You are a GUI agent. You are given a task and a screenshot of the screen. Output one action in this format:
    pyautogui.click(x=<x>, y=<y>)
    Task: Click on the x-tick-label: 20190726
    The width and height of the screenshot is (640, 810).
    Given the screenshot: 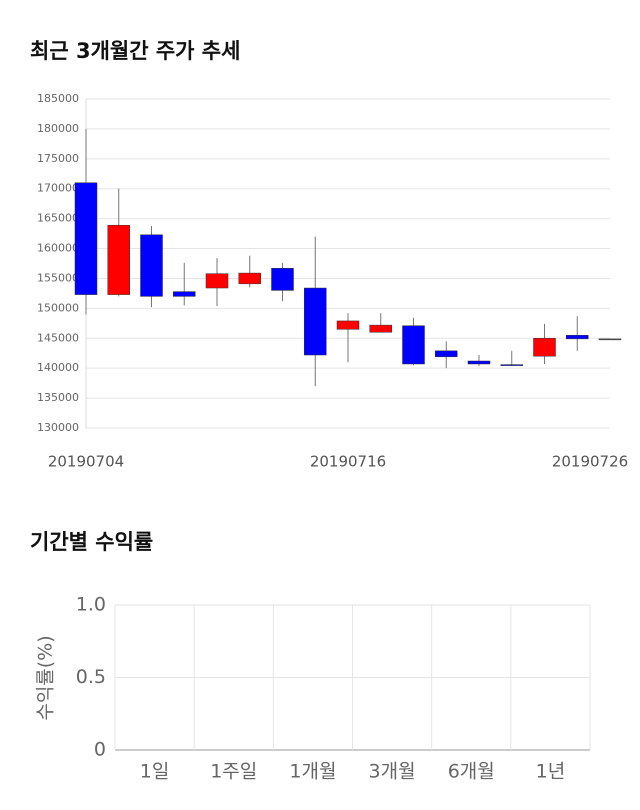 What is the action you would take?
    pyautogui.click(x=590, y=462)
    